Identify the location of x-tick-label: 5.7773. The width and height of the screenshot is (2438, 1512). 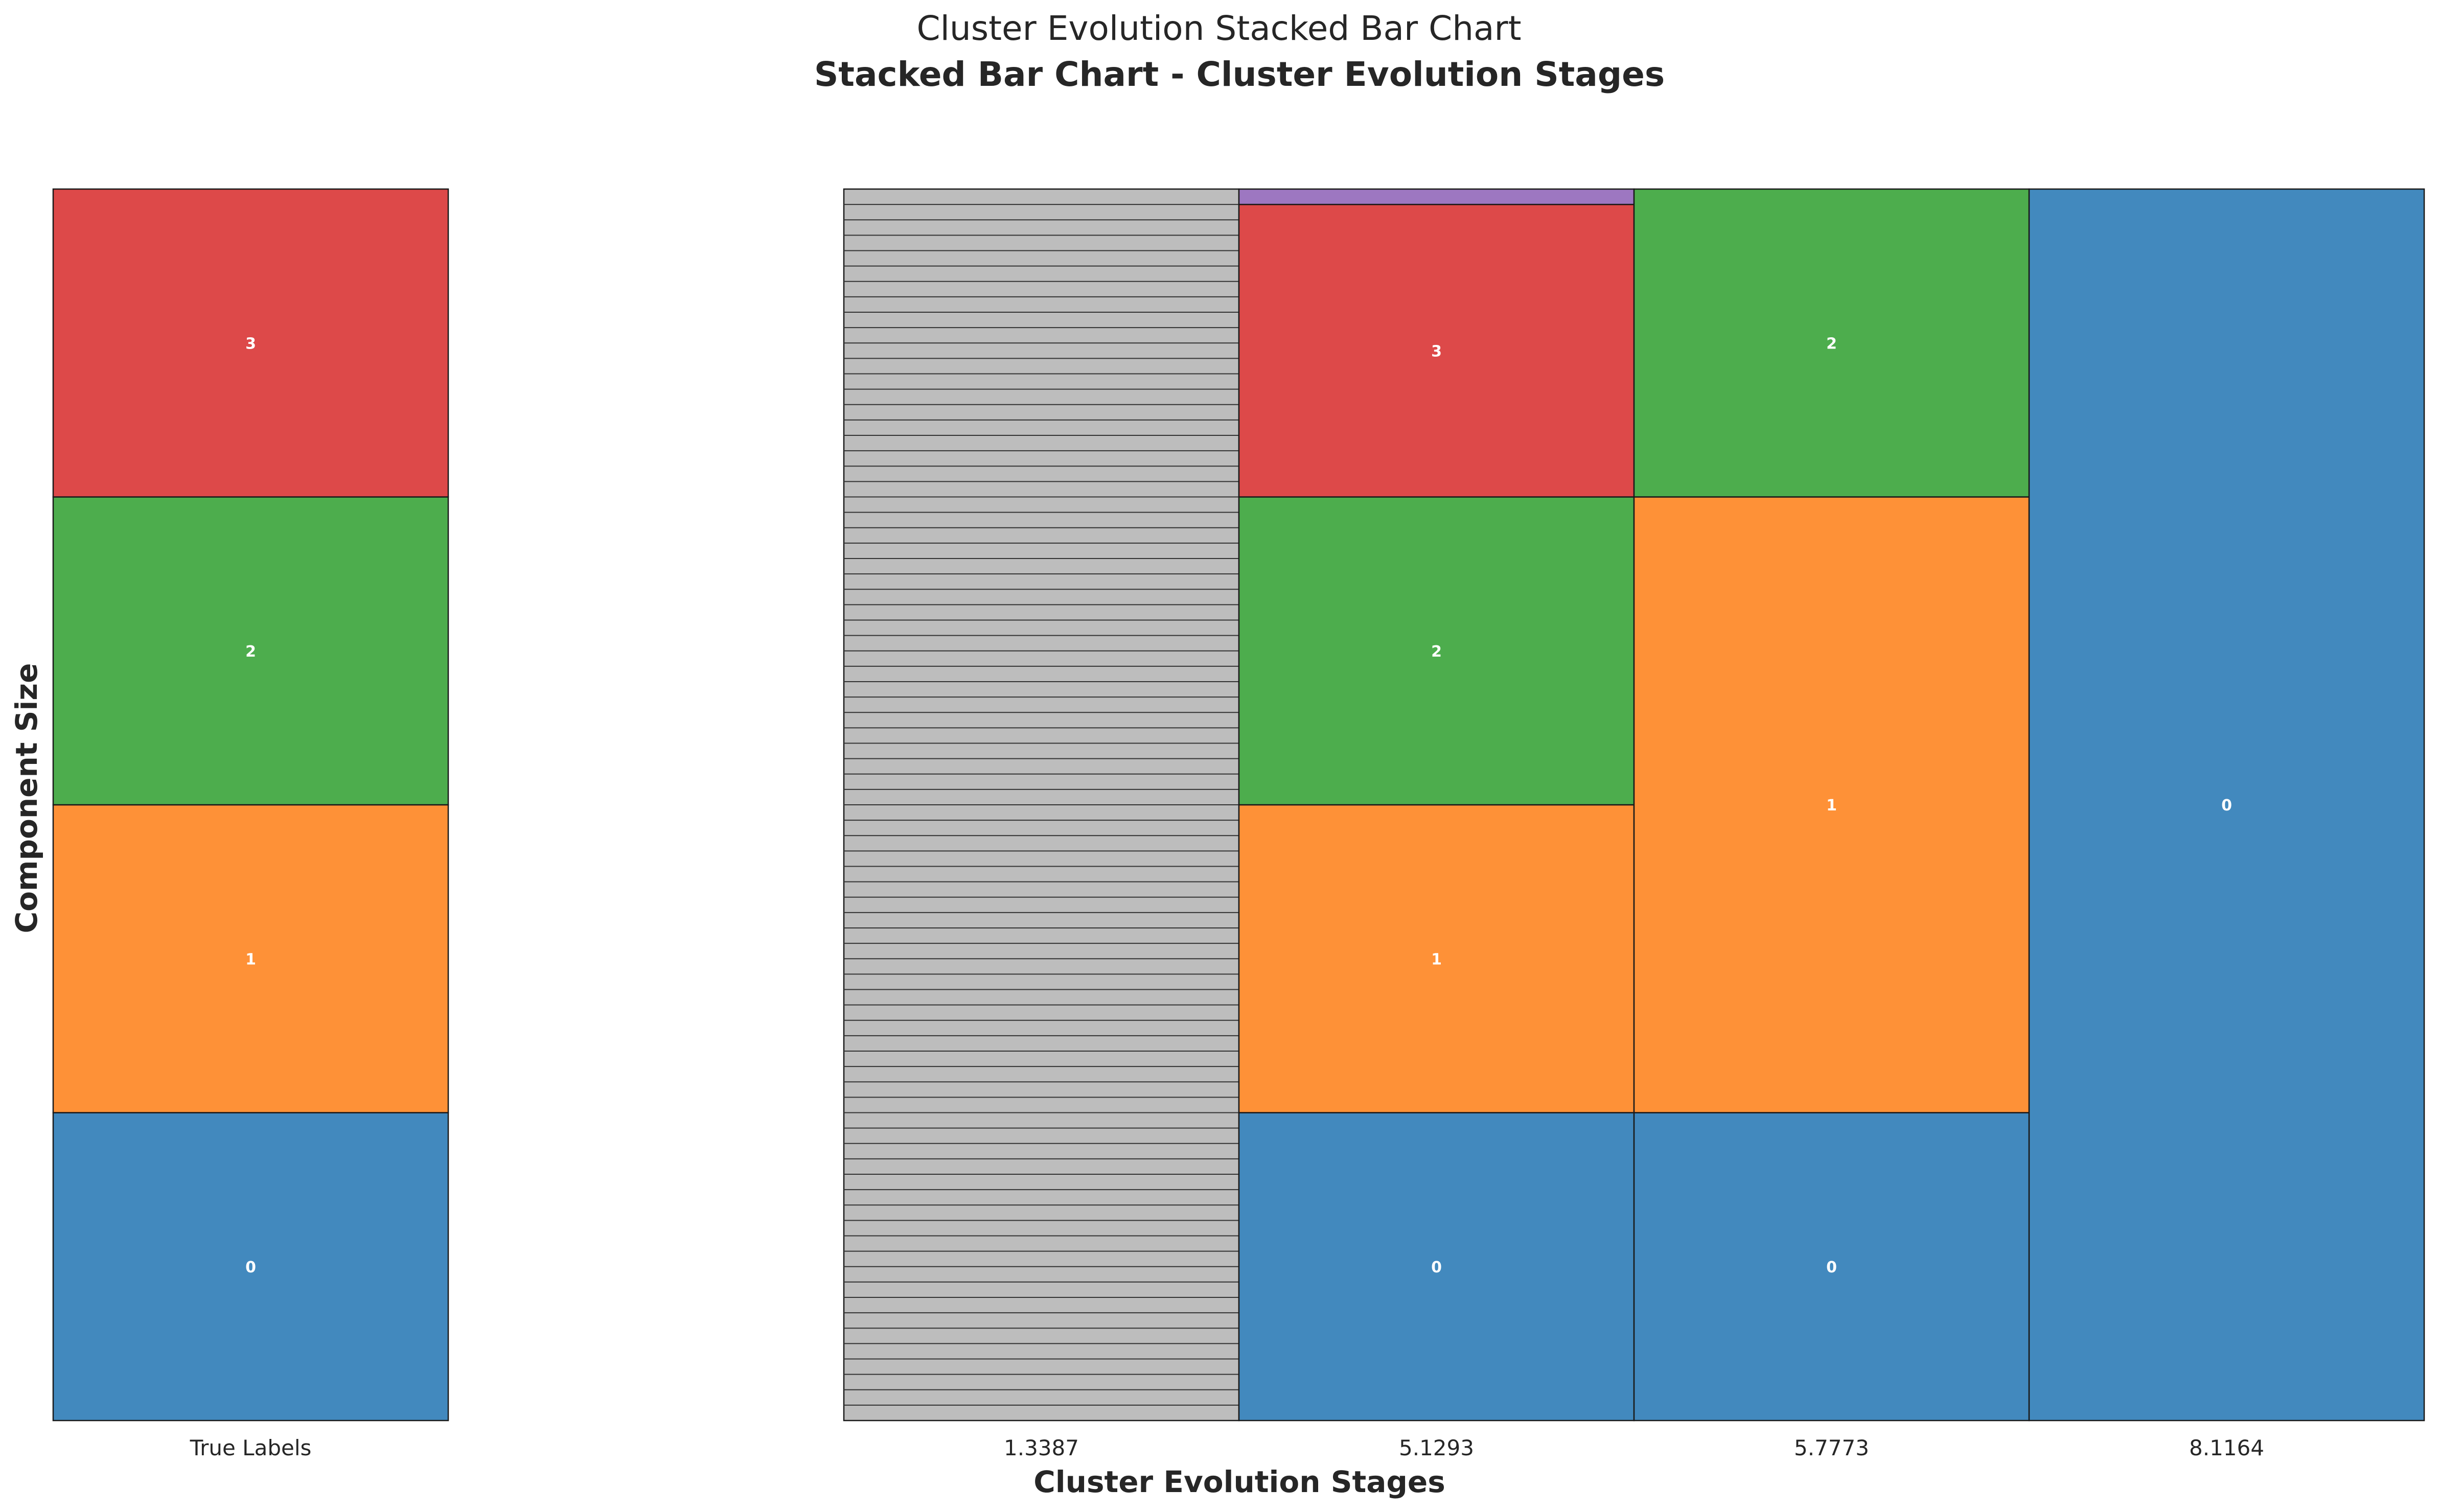
(1831, 1448).